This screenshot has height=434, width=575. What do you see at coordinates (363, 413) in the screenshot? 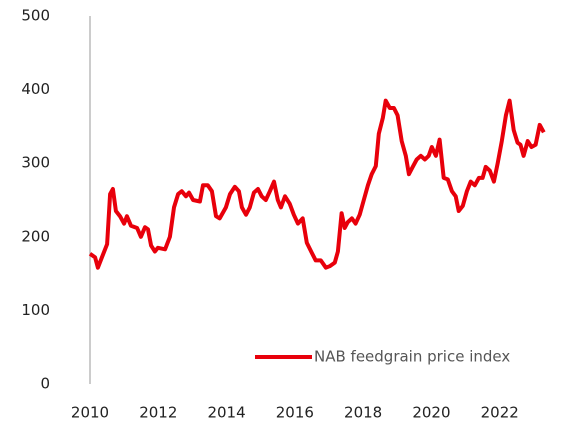
I see `x-tick-label: 2018` at bounding box center [363, 413].